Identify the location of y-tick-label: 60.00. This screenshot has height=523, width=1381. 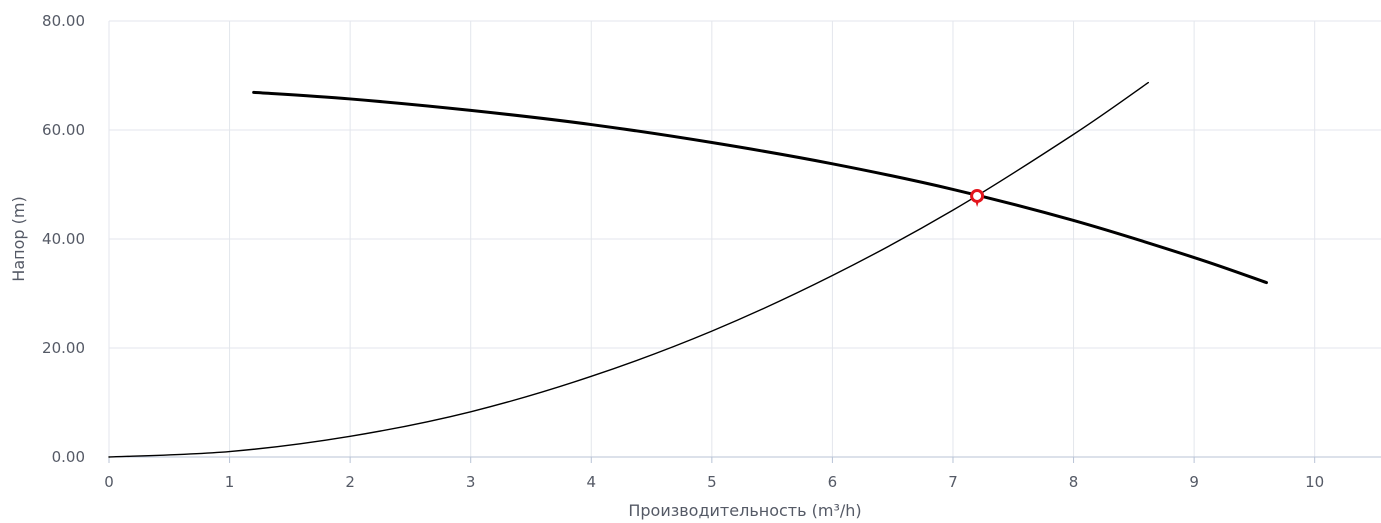
(63, 130).